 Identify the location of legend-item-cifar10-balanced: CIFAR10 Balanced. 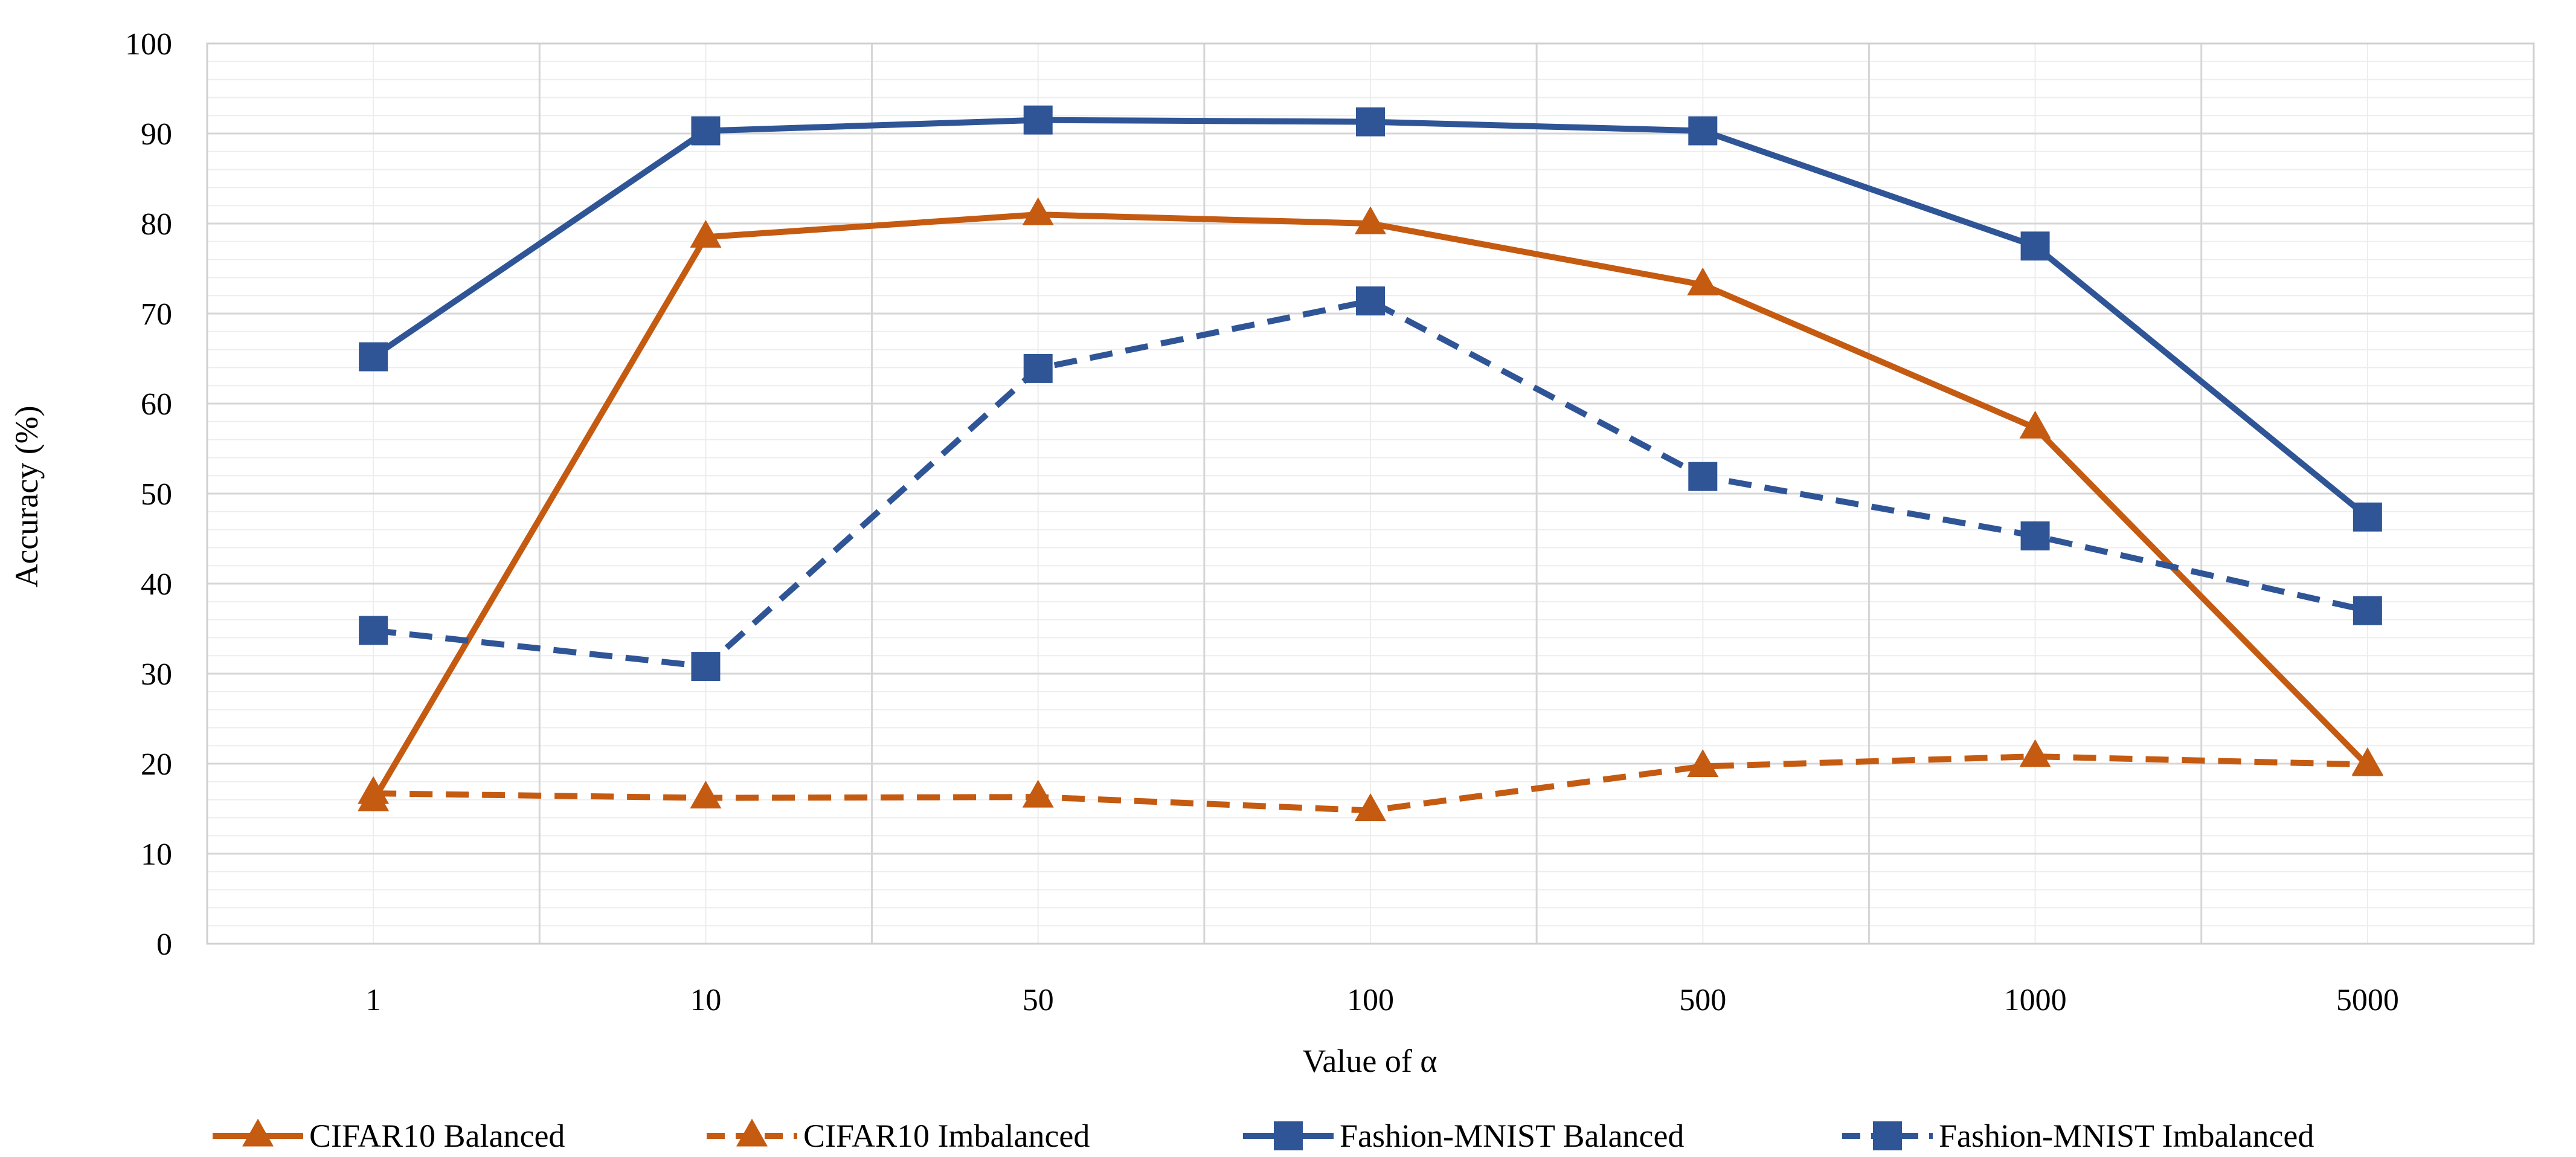
(389, 1136).